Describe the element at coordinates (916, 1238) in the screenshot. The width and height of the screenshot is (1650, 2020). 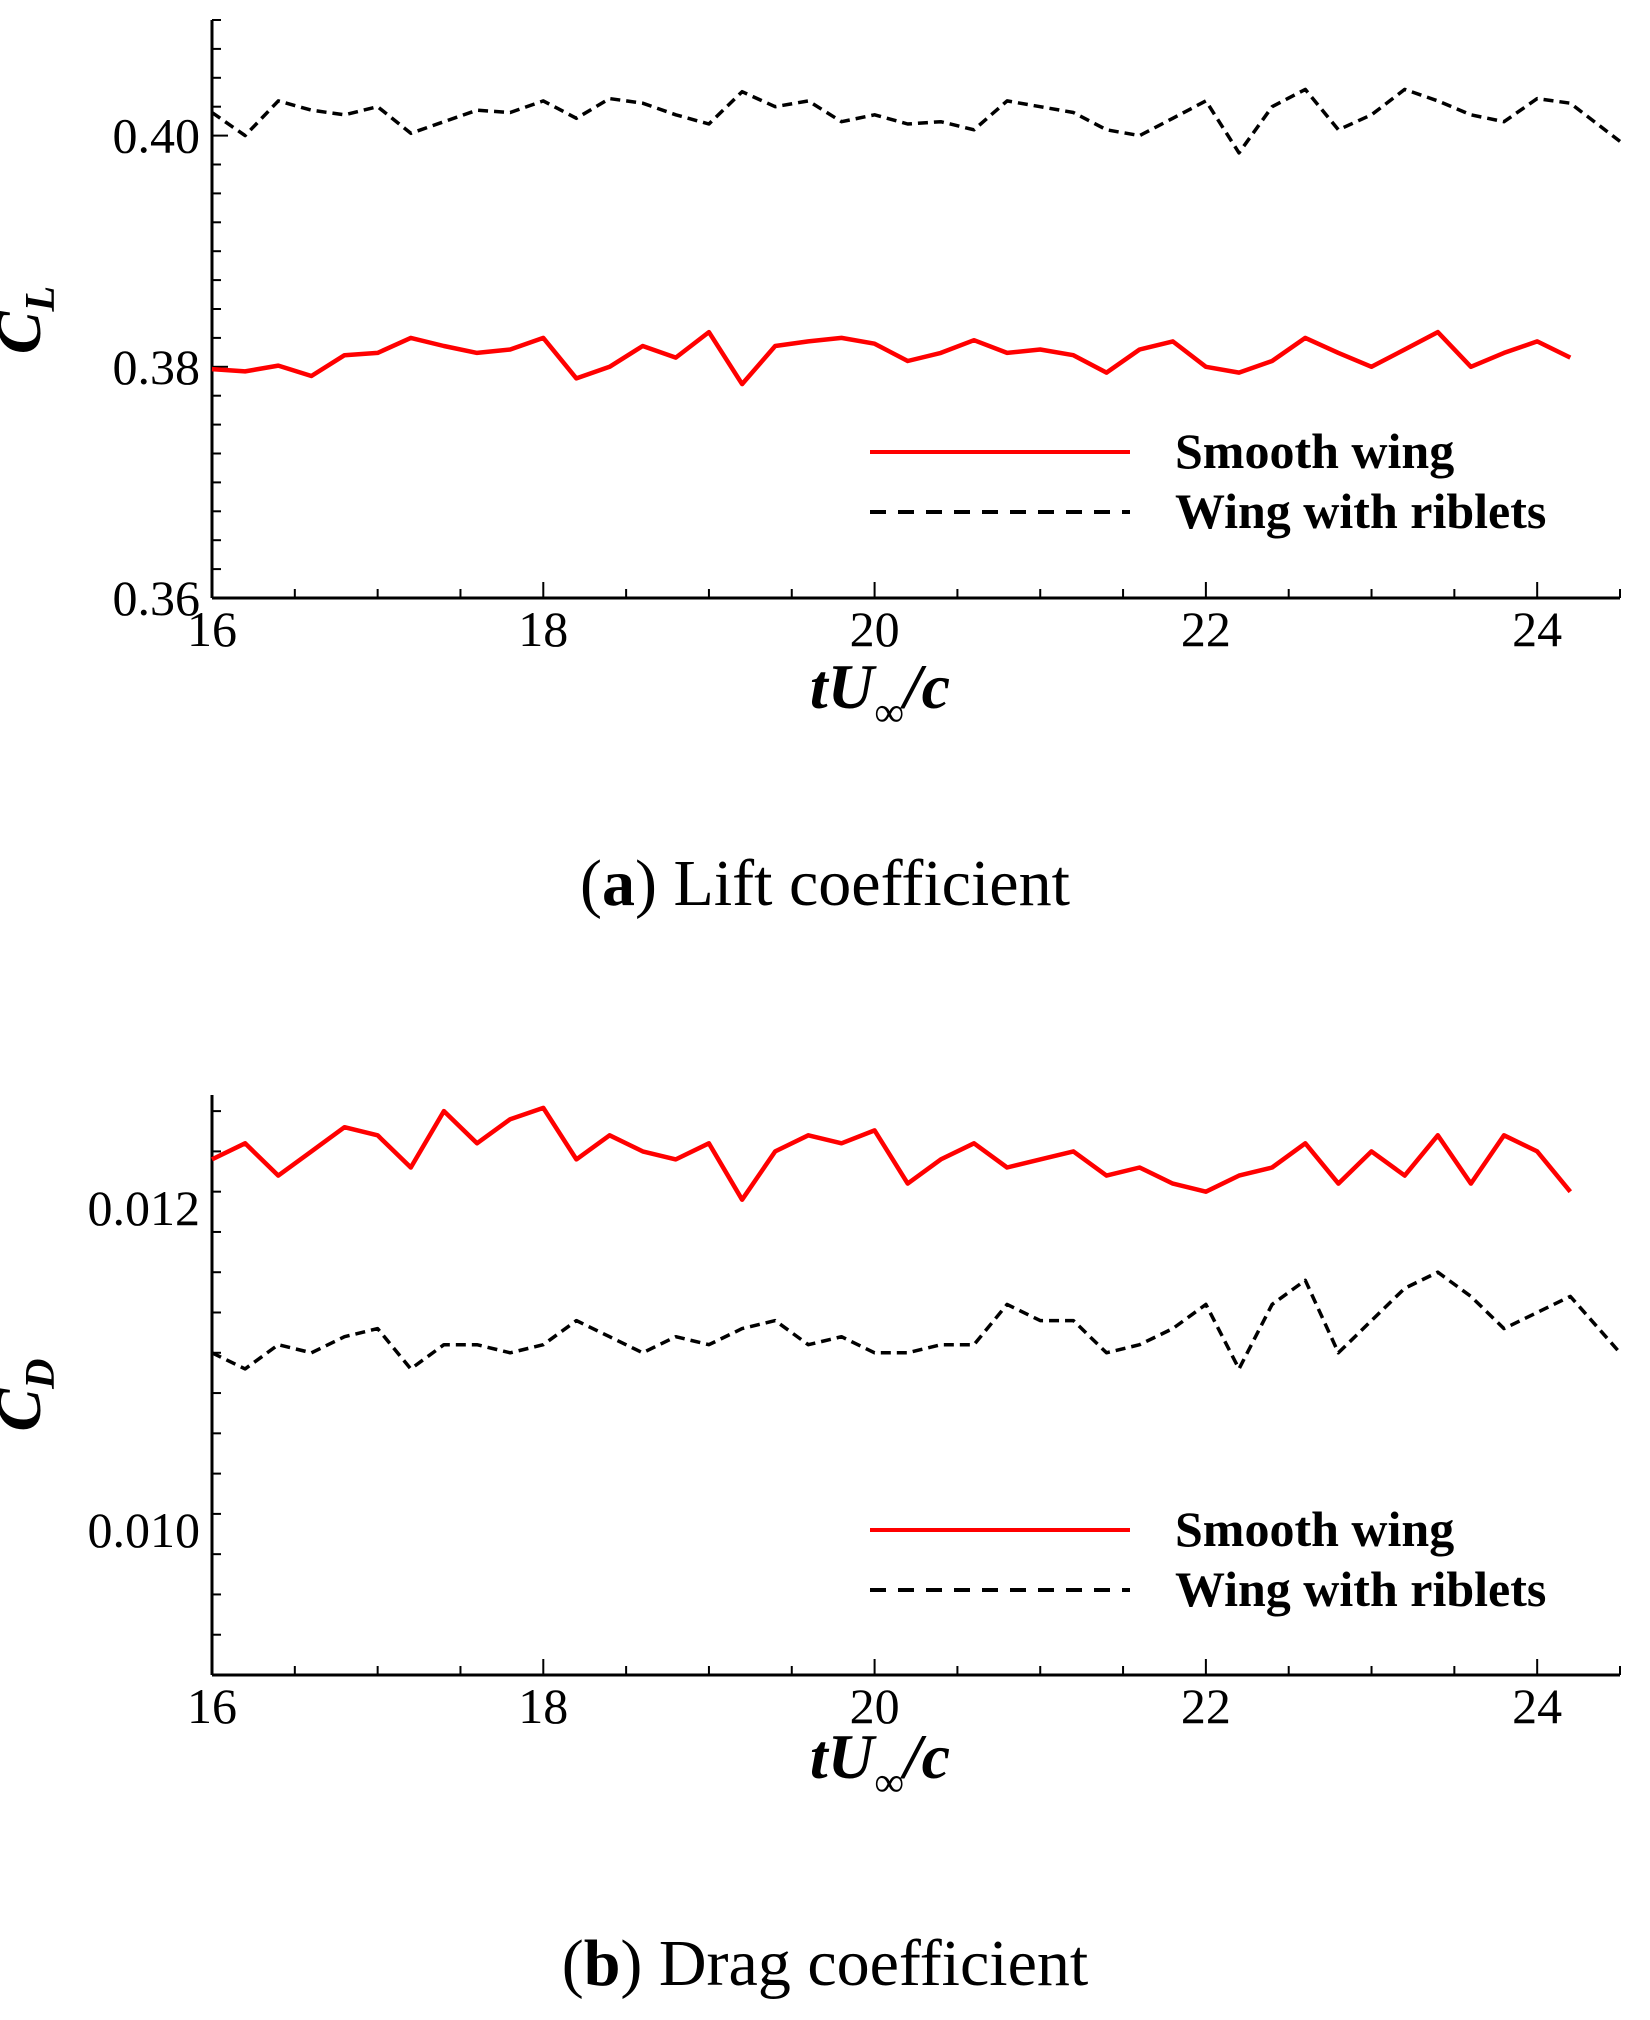
I see `drag-series` at that location.